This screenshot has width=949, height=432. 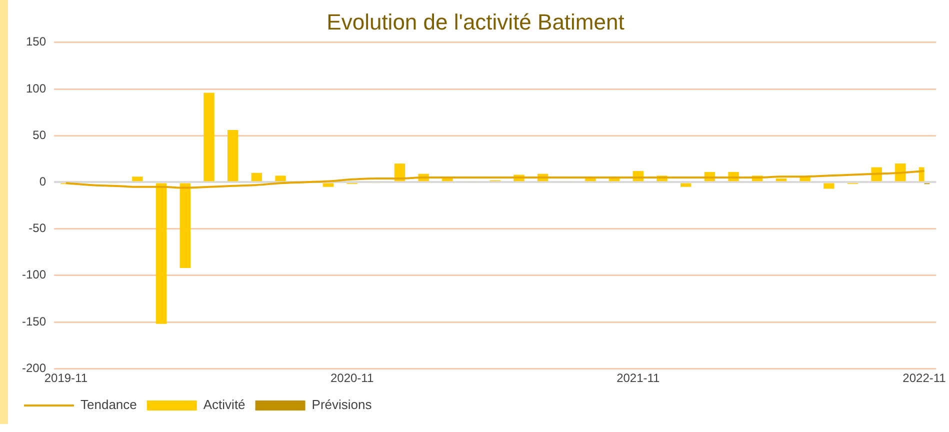 What do you see at coordinates (108, 404) in the screenshot?
I see `legend-label: Tendance` at bounding box center [108, 404].